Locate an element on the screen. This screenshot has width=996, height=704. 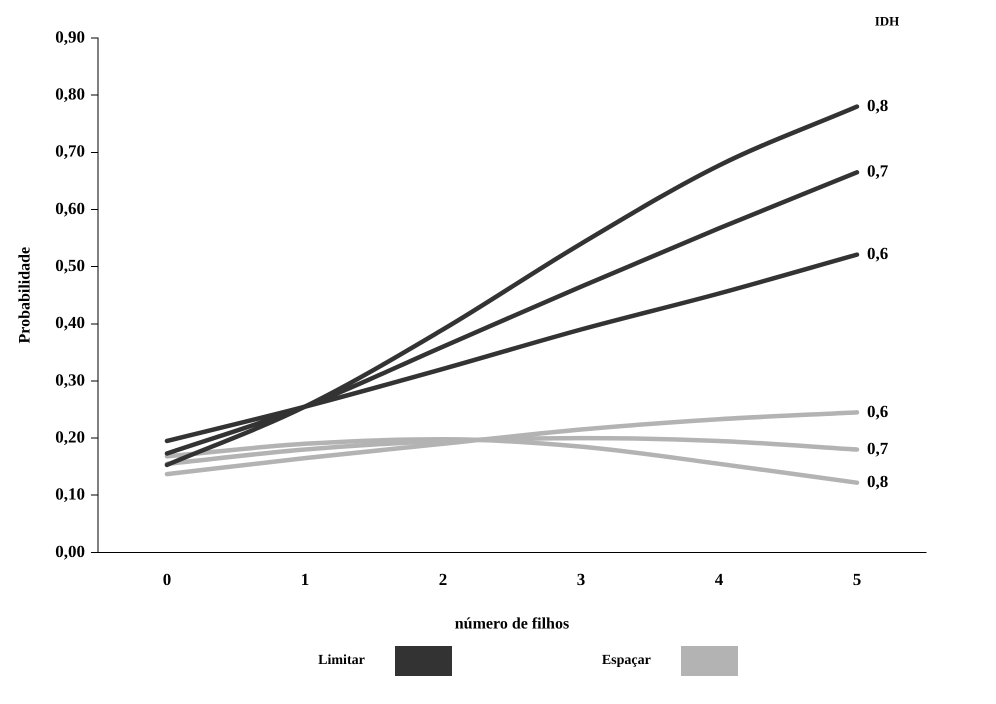
x-tick-label: 0 is located at coordinates (167, 579).